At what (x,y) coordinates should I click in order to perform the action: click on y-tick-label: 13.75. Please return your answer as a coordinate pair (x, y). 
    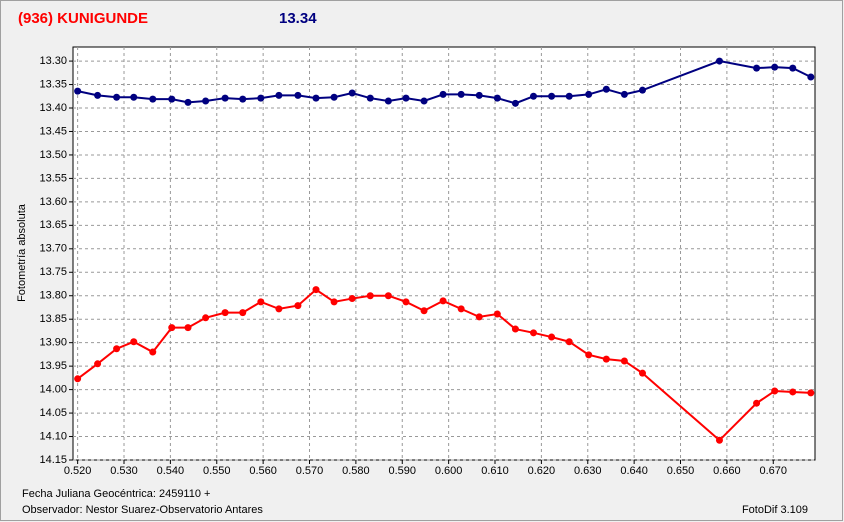
    Looking at the image, I should click on (53, 272).